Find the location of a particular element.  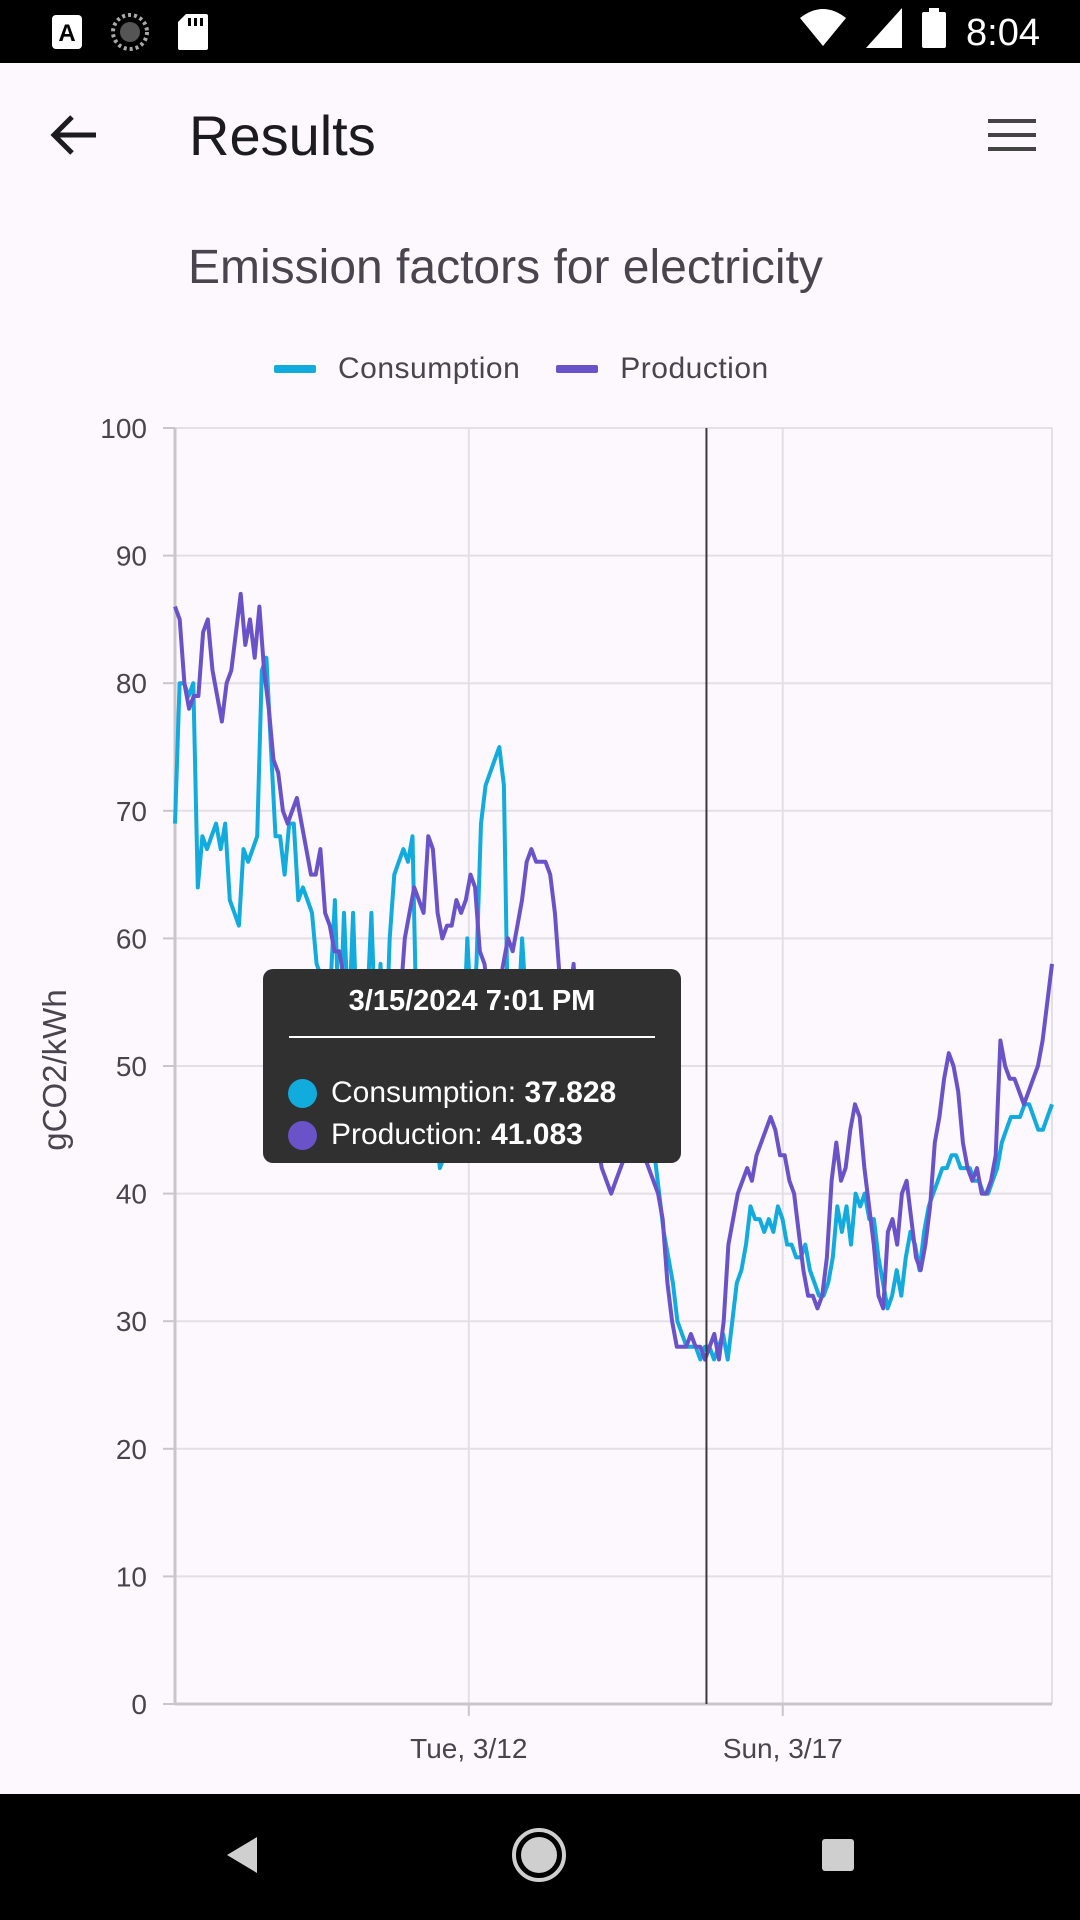

legend-item-consumption: Consumption is located at coordinates (397, 369).